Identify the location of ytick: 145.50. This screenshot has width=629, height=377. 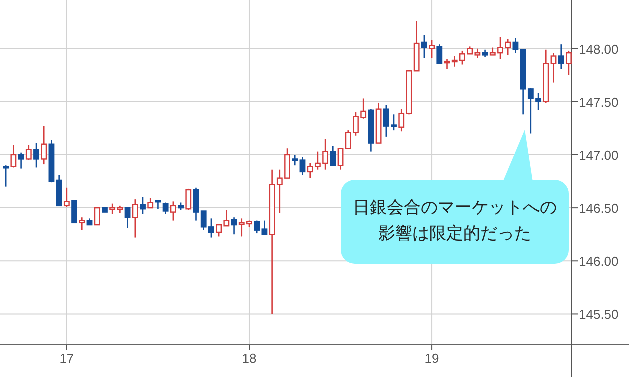
(599, 314).